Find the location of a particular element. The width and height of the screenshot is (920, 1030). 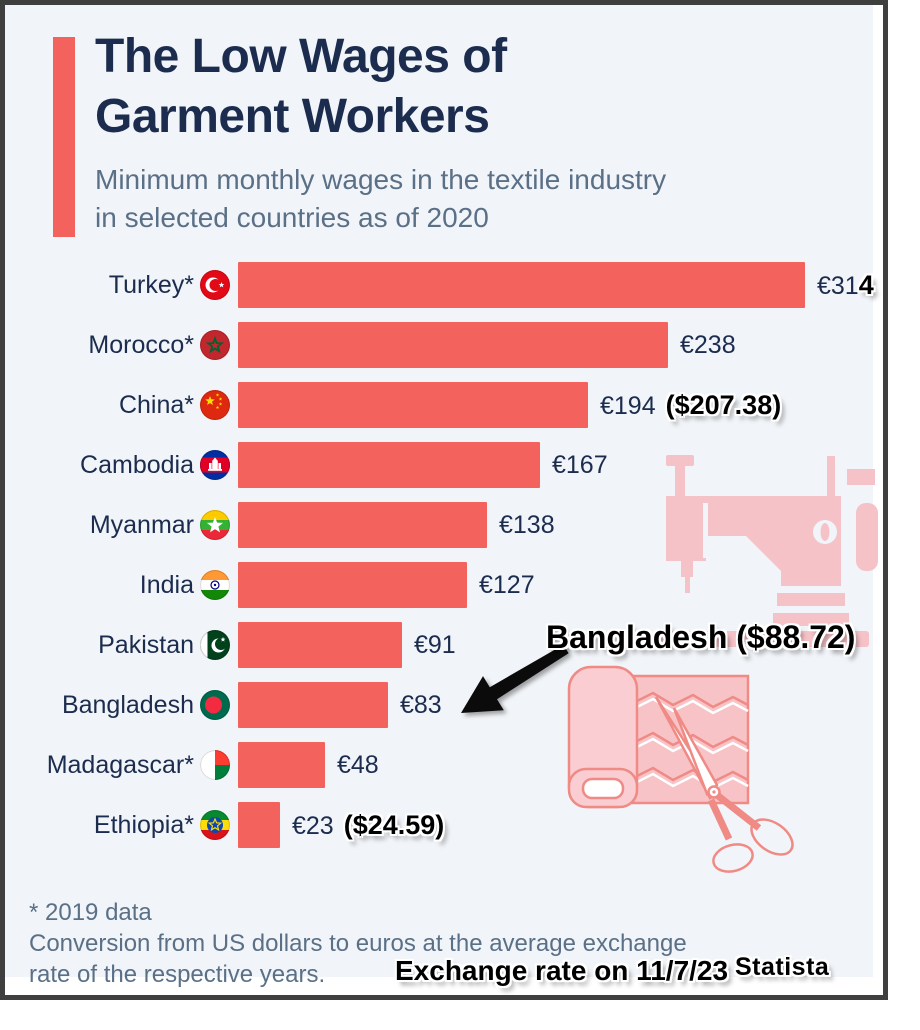

chart-row: Turkey* €314 is located at coordinates (451, 285).